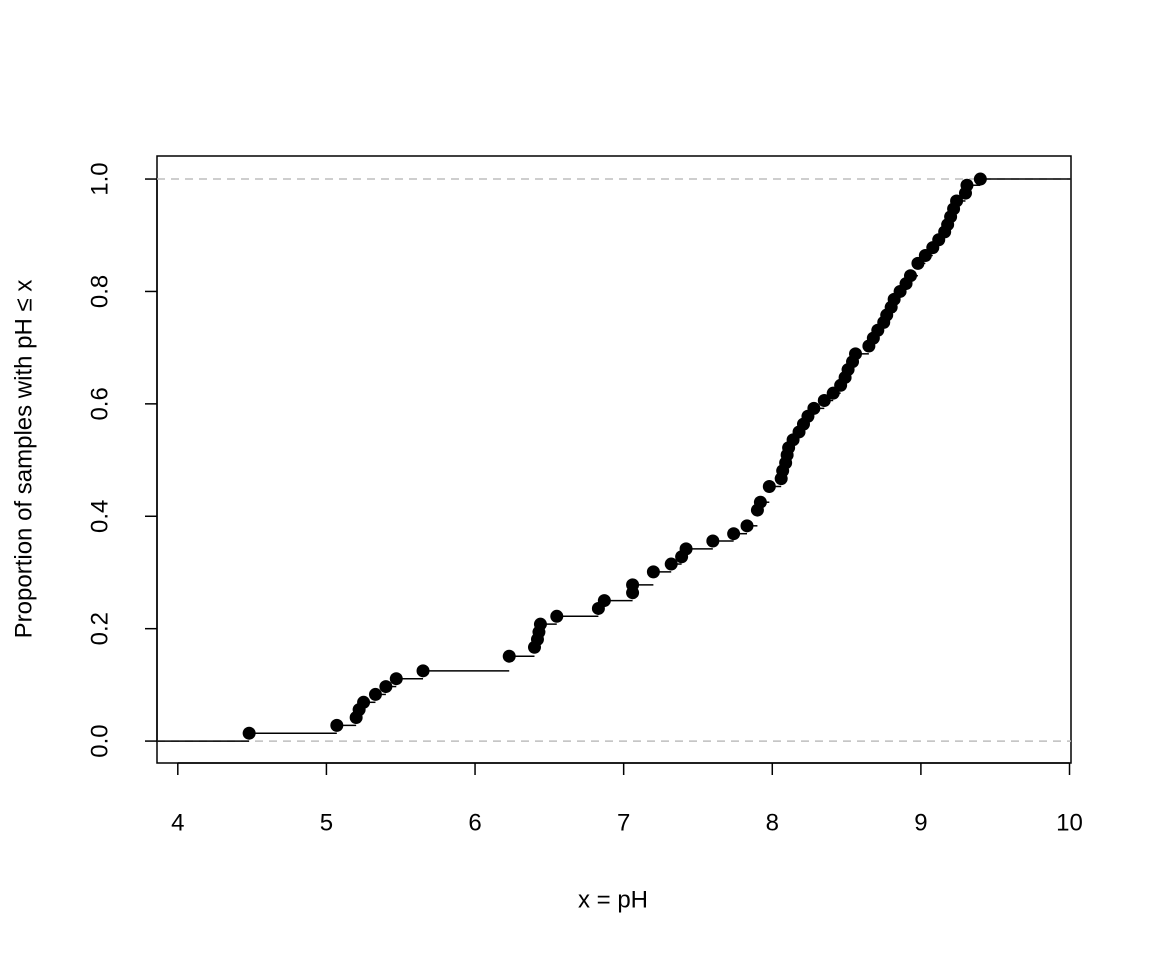 The image size is (1152, 960). What do you see at coordinates (99, 628) in the screenshot?
I see `y-tick-label: 0.2` at bounding box center [99, 628].